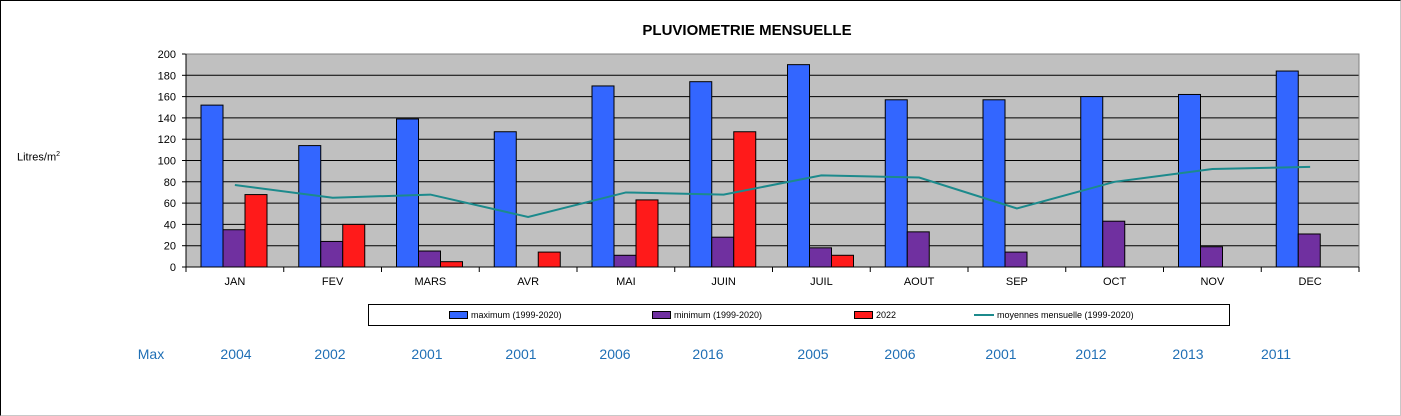 This screenshot has height=416, width=1401. What do you see at coordinates (549, 259) in the screenshot?
I see `bar-2022-avr` at bounding box center [549, 259].